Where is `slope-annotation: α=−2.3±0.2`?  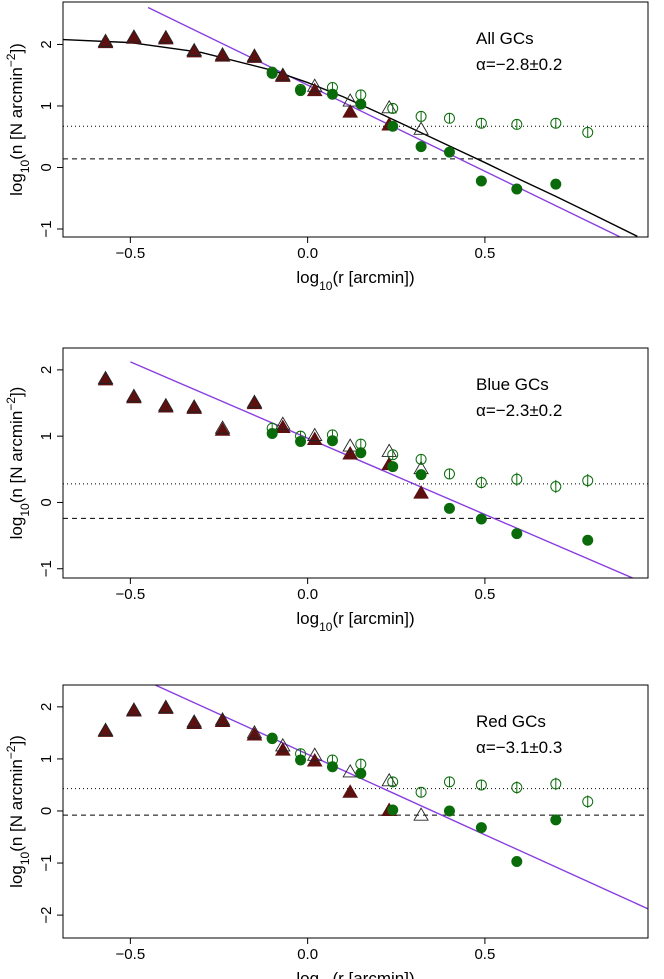
slope-annotation: α=−2.3±0.2 is located at coordinates (519, 410).